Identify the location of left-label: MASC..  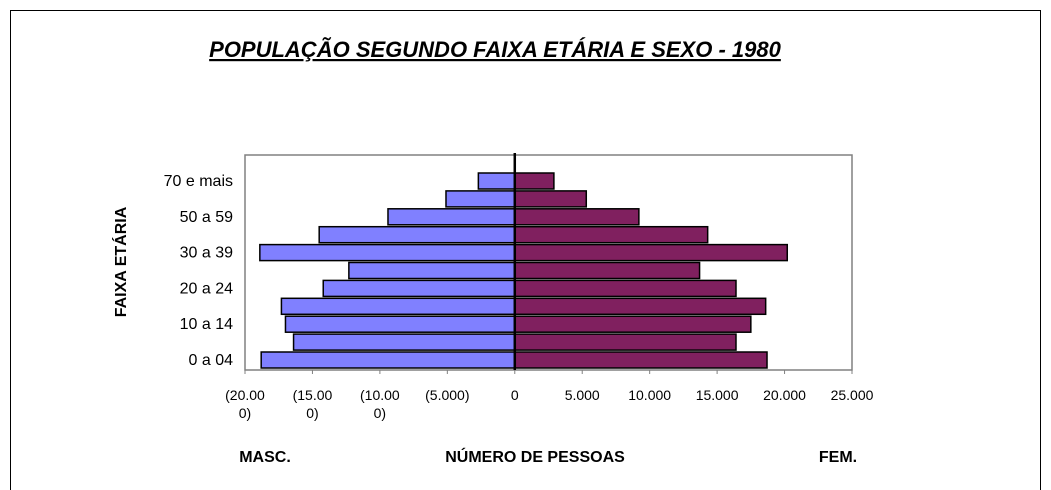
(265, 457).